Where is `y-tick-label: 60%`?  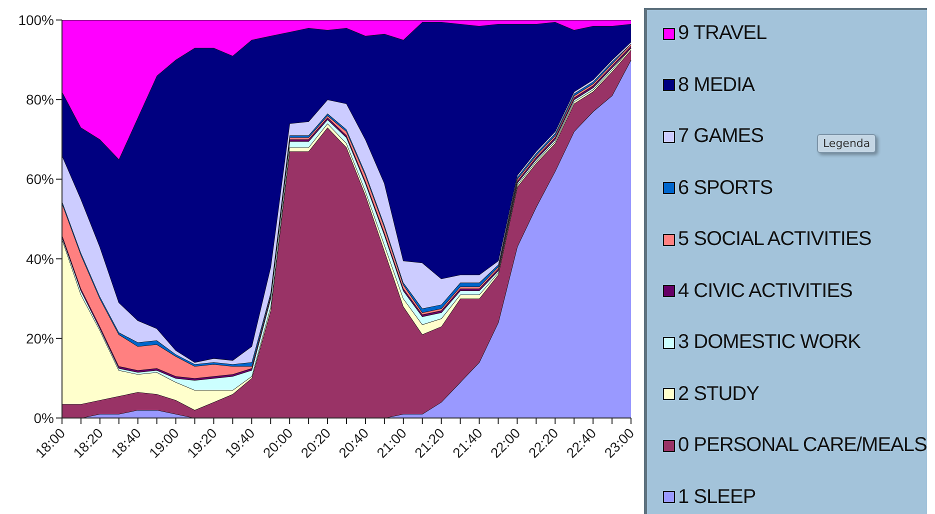 y-tick-label: 60% is located at coordinates (40, 179).